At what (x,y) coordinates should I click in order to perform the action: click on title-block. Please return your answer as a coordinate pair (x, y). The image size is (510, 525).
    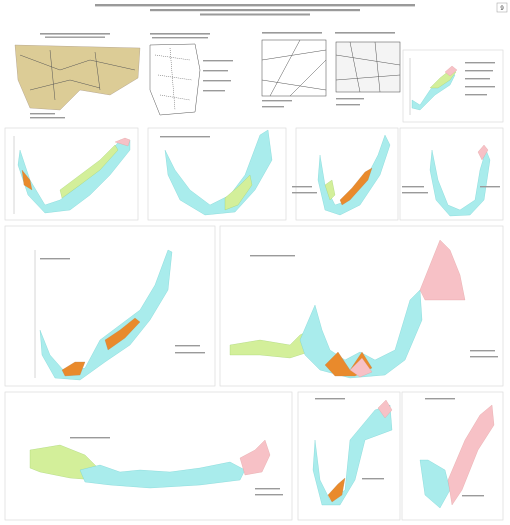
    Looking at the image, I should click on (255, 10).